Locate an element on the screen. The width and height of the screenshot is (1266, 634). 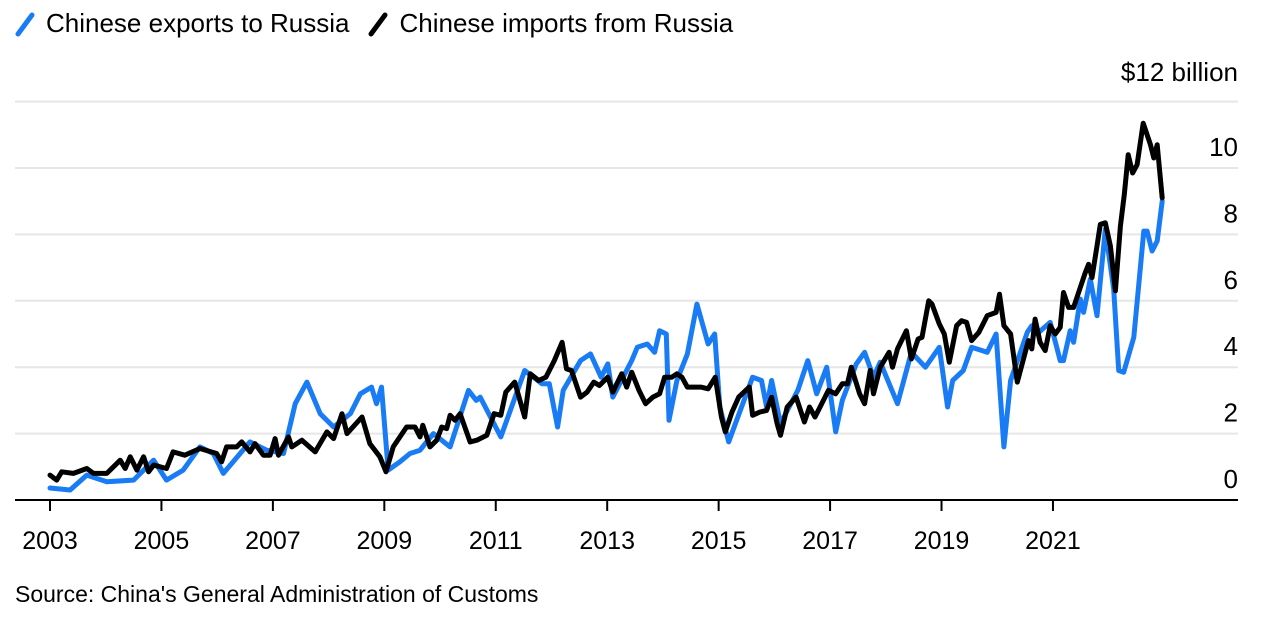
y-tick-label: 8 is located at coordinates (1231, 213).